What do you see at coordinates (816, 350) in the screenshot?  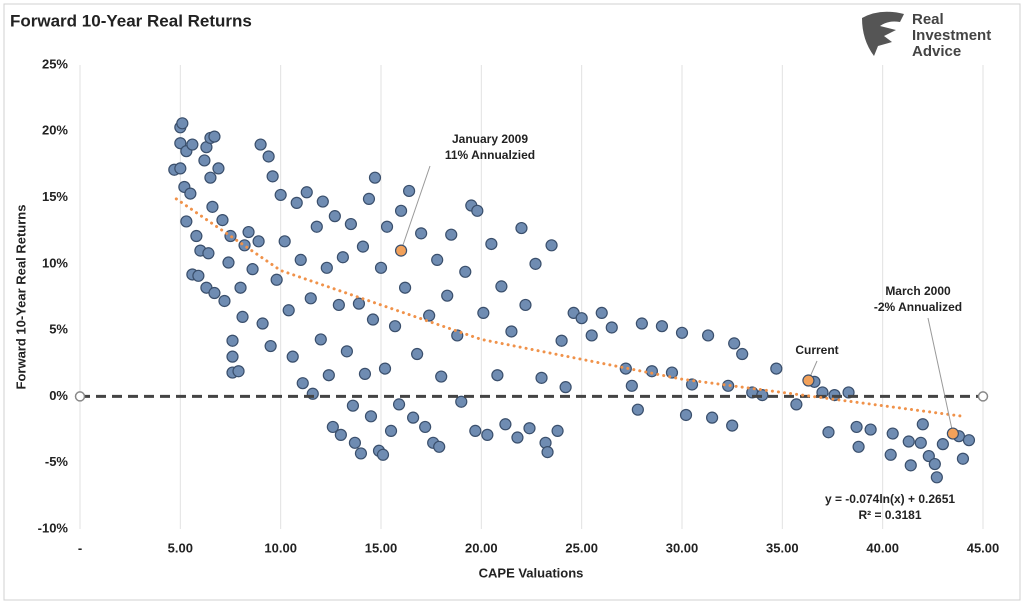 I see `annotation: Current` at bounding box center [816, 350].